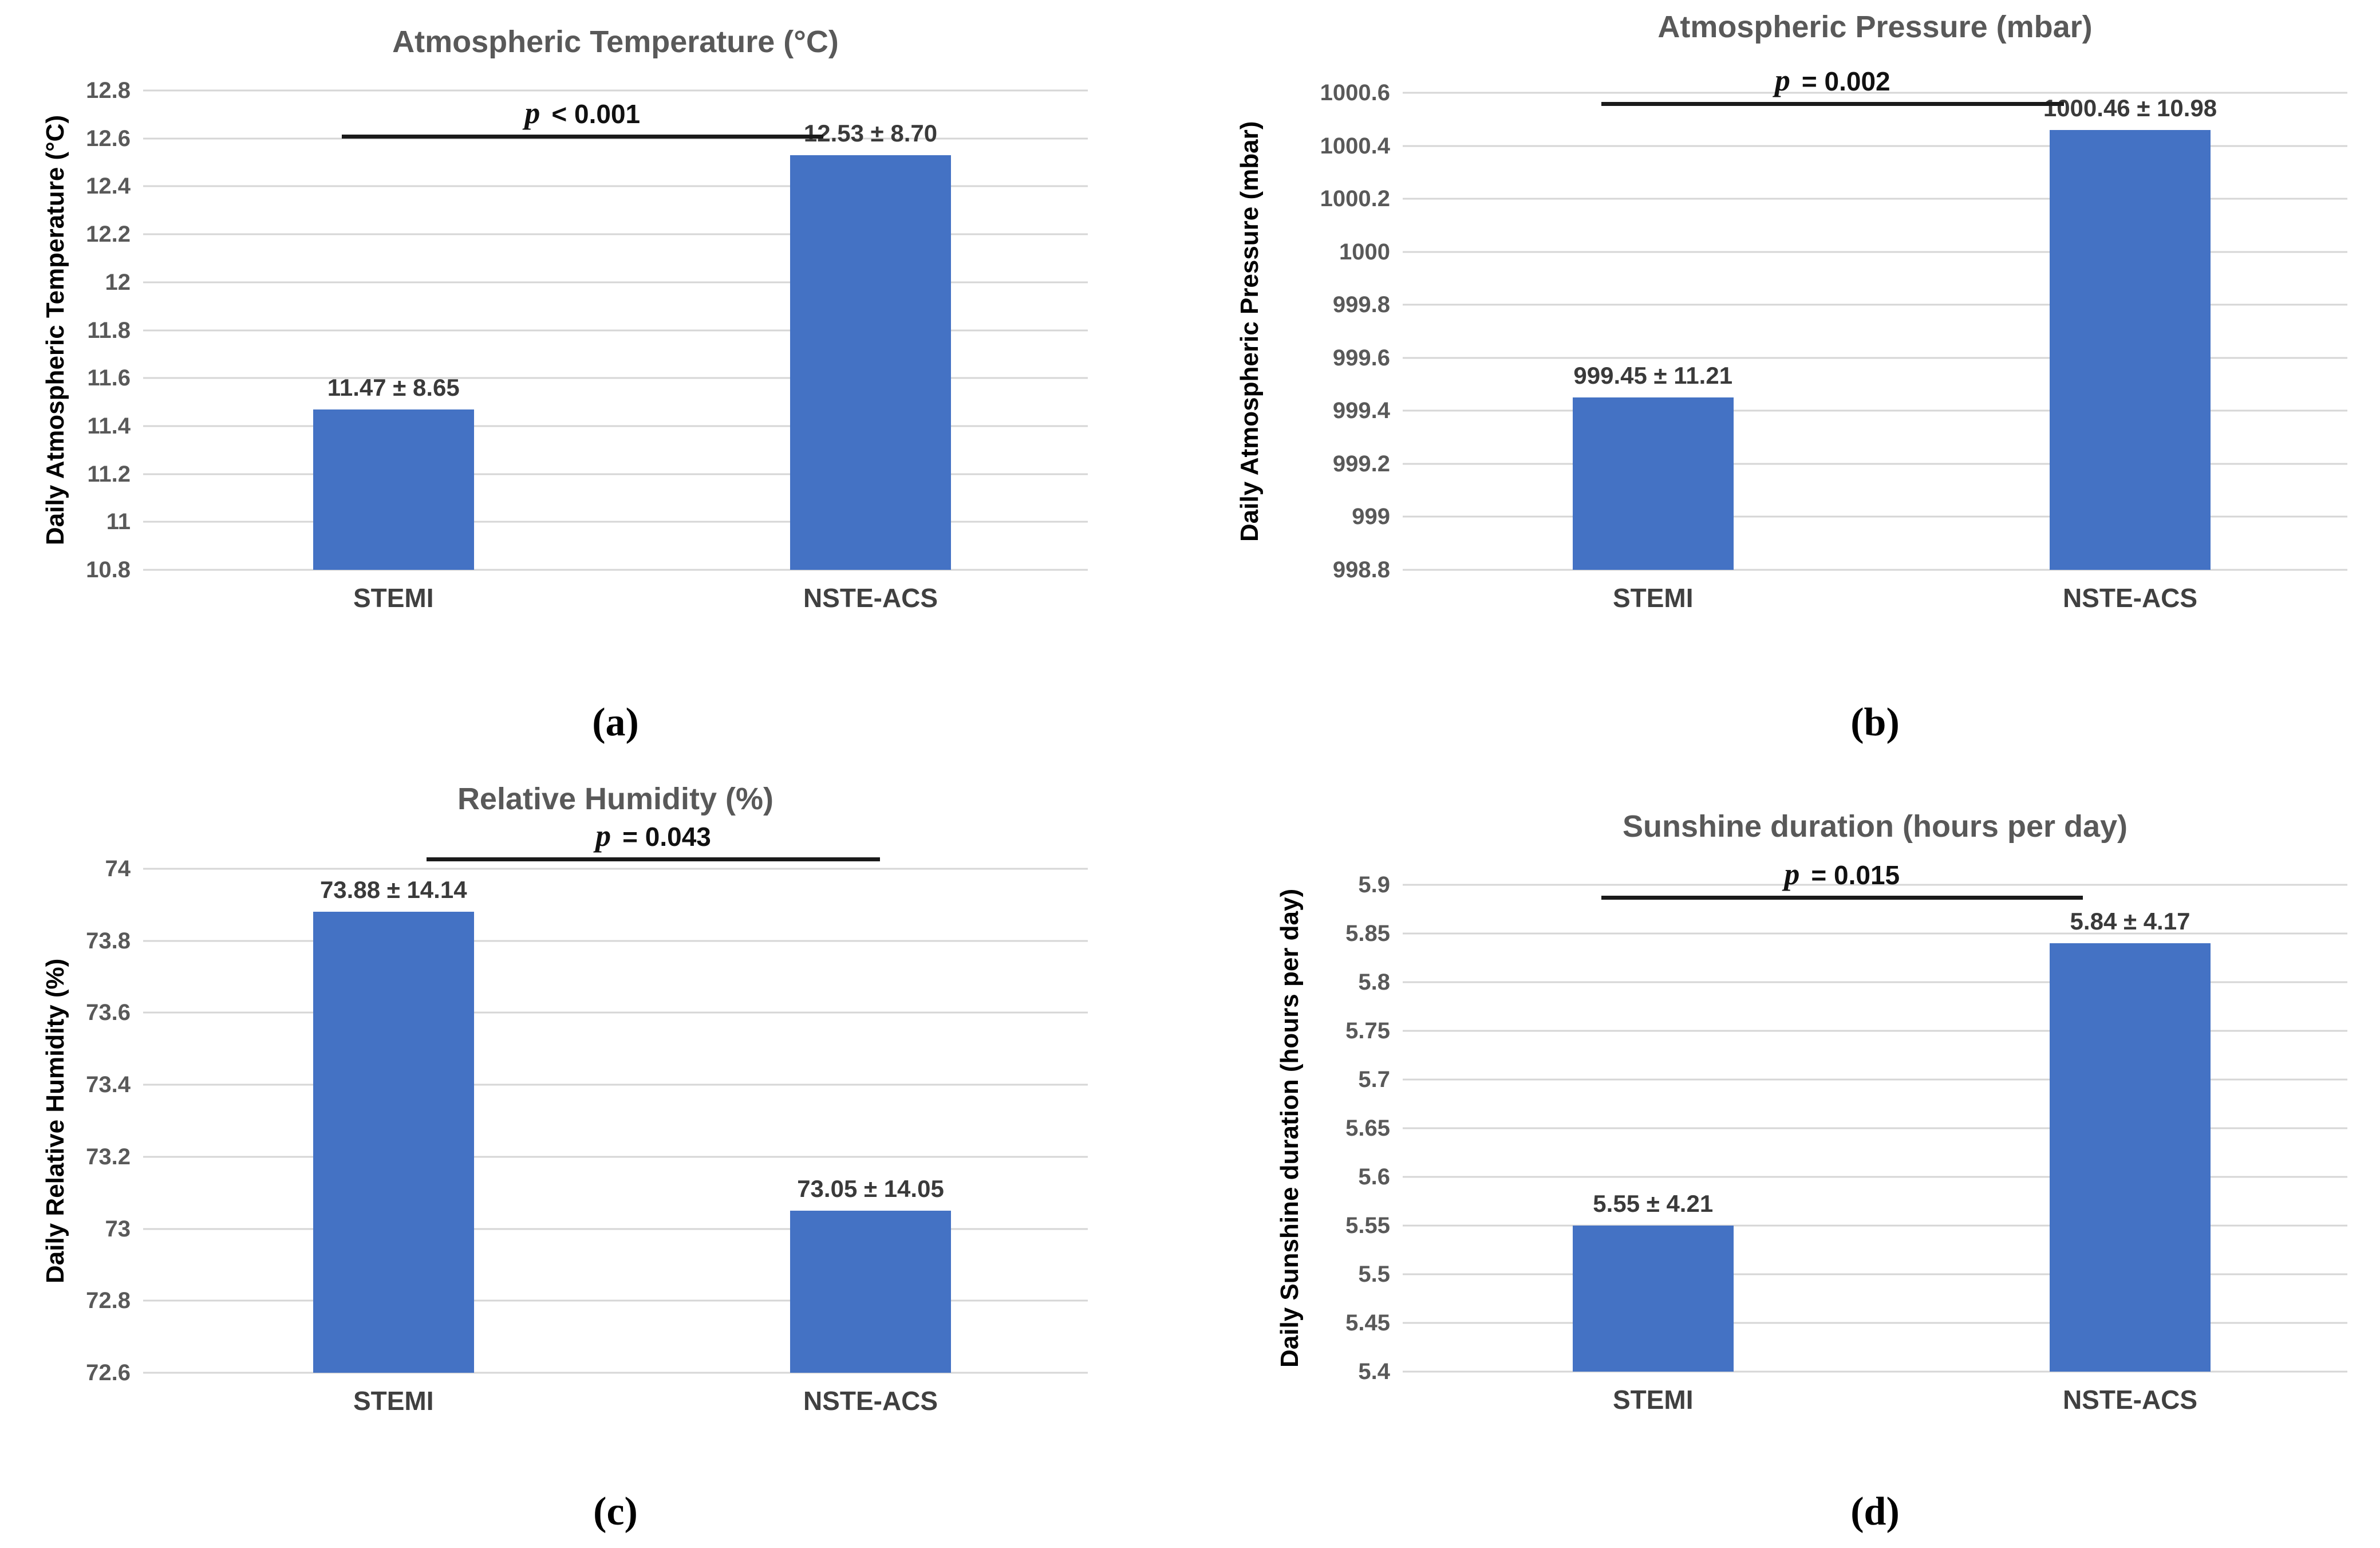  I want to click on y-tick-label: 1000.6, so click(1355, 92).